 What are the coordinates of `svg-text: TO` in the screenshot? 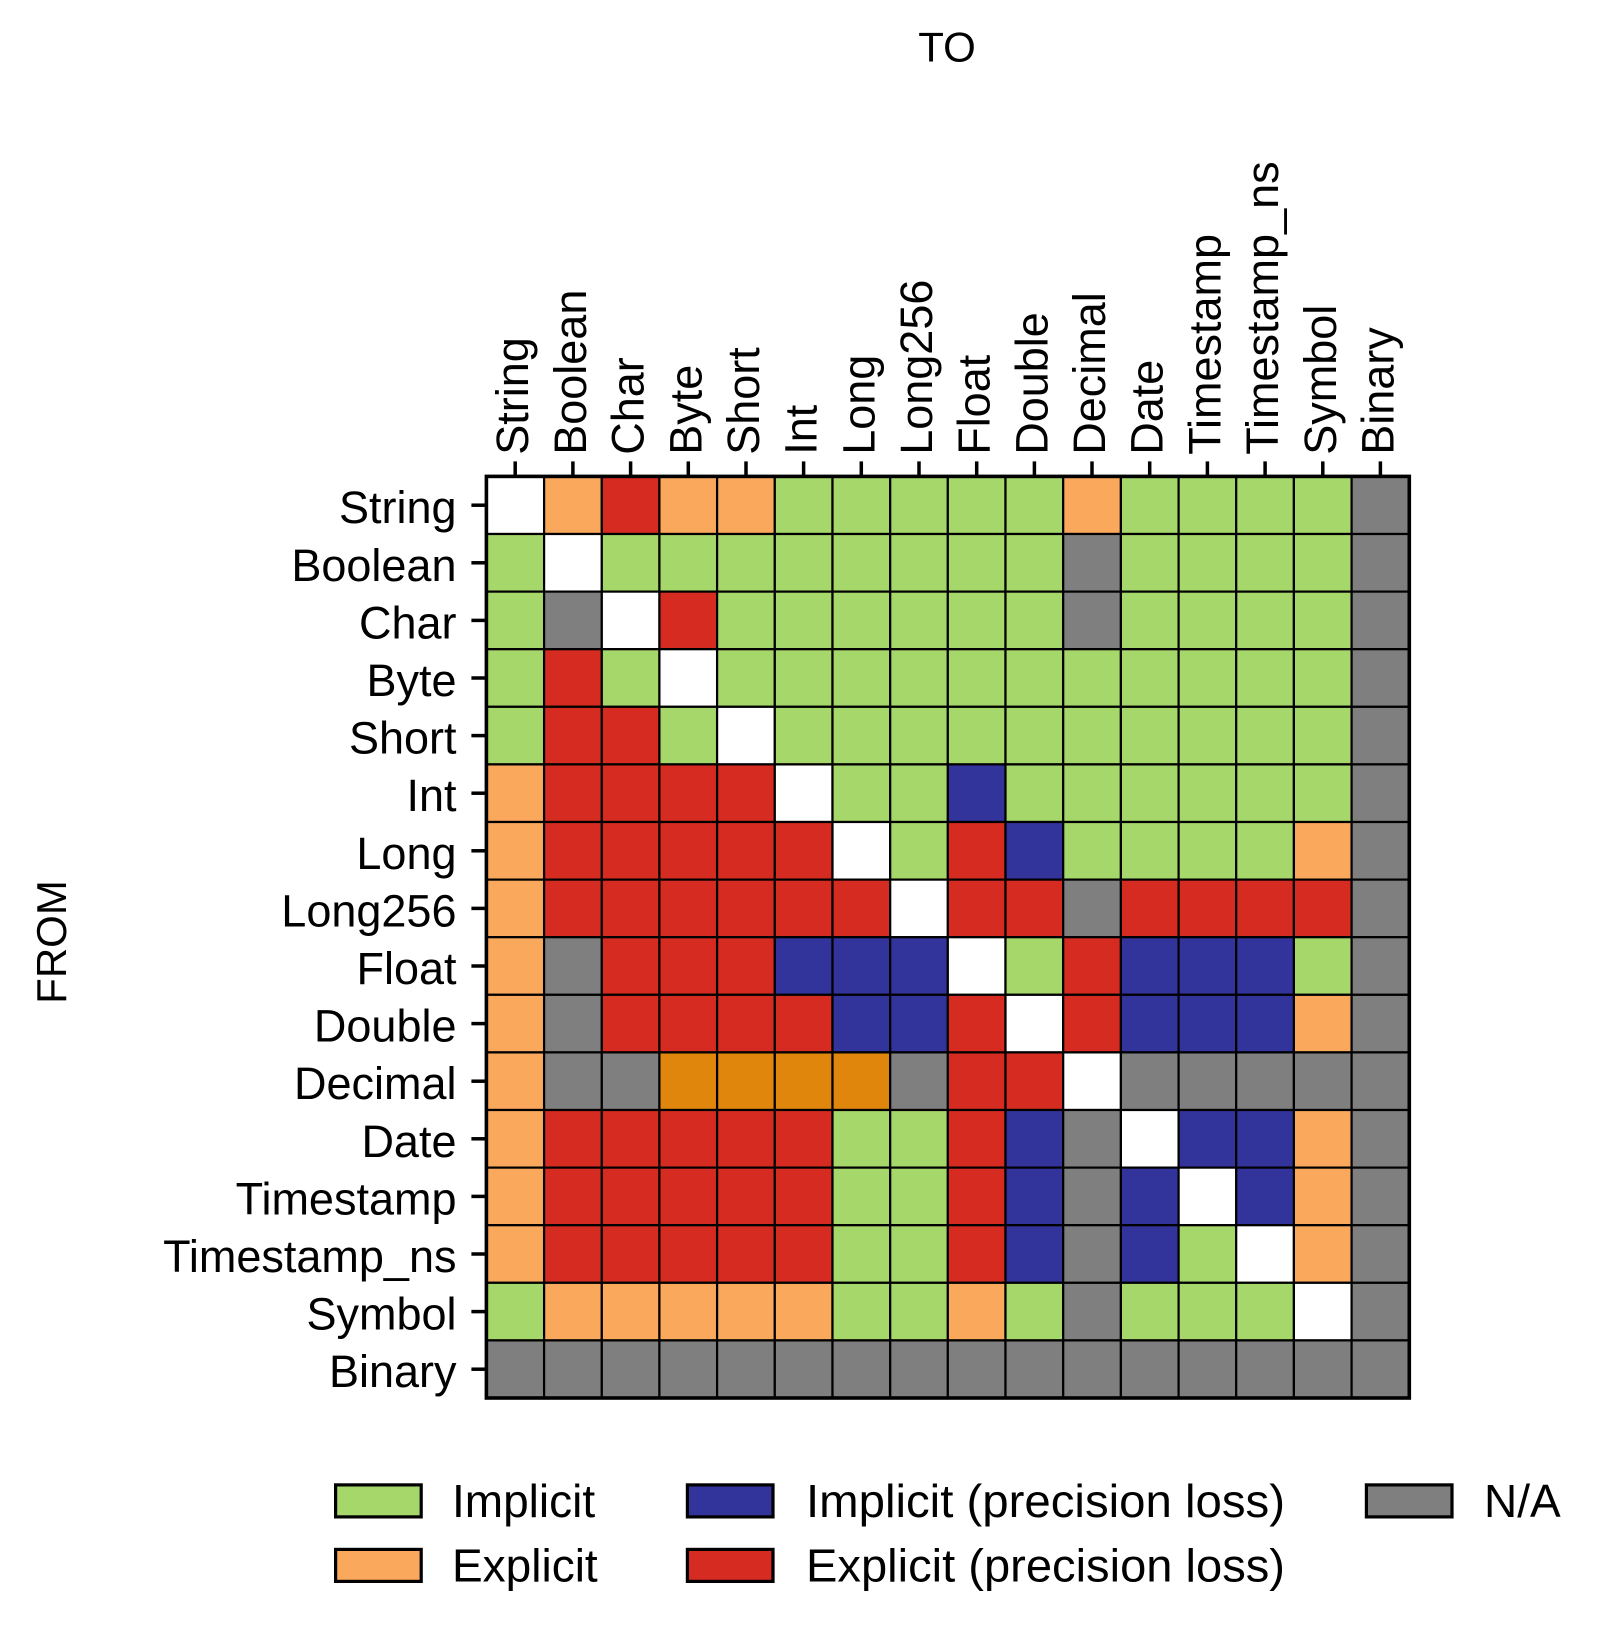 It's located at (947, 47).